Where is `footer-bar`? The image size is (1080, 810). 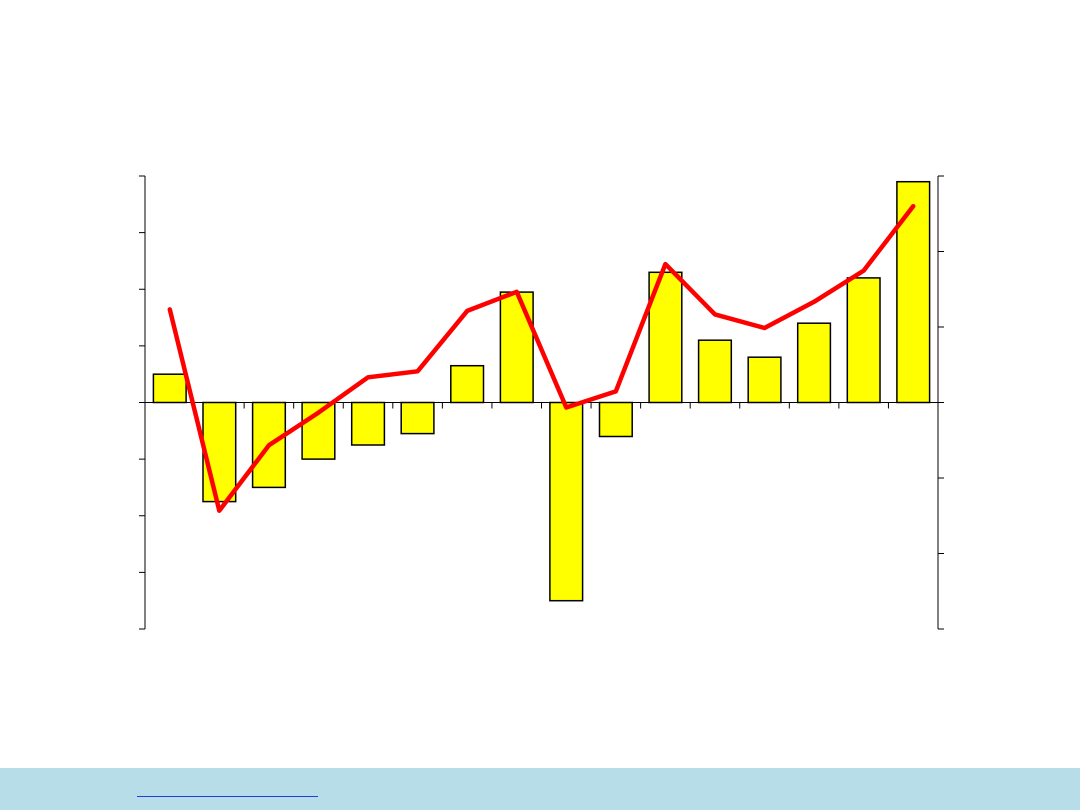 footer-bar is located at coordinates (540, 789).